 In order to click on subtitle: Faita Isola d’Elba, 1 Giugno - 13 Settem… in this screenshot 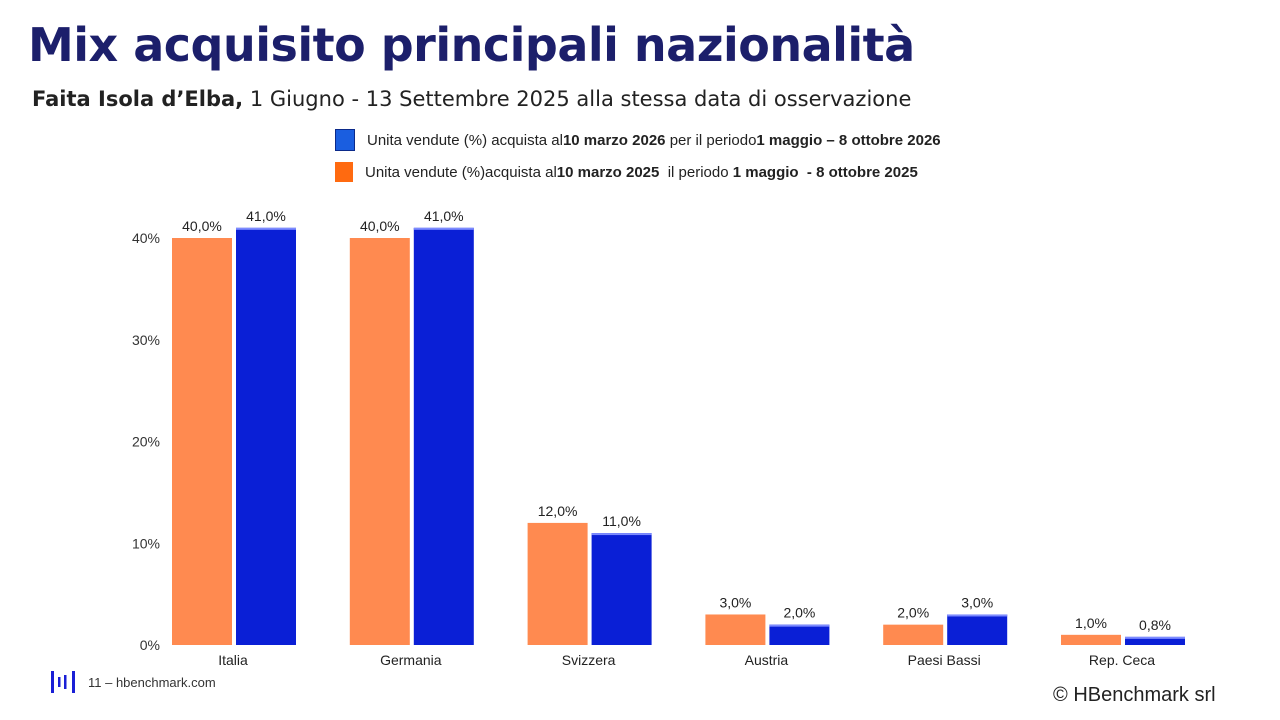, I will do `click(471, 99)`.